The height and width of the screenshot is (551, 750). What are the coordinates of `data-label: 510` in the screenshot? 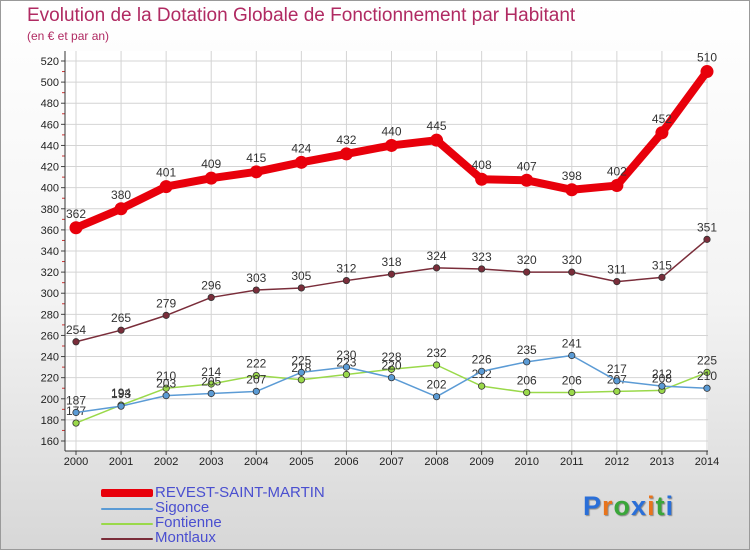 It's located at (707, 58).